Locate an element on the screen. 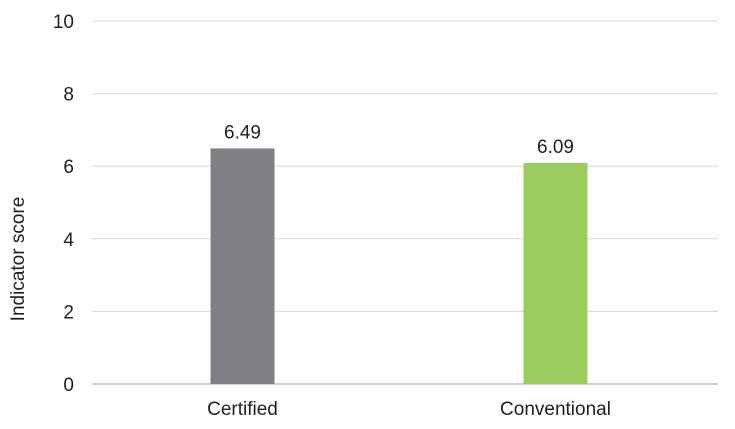  bar-certified is located at coordinates (242, 266).